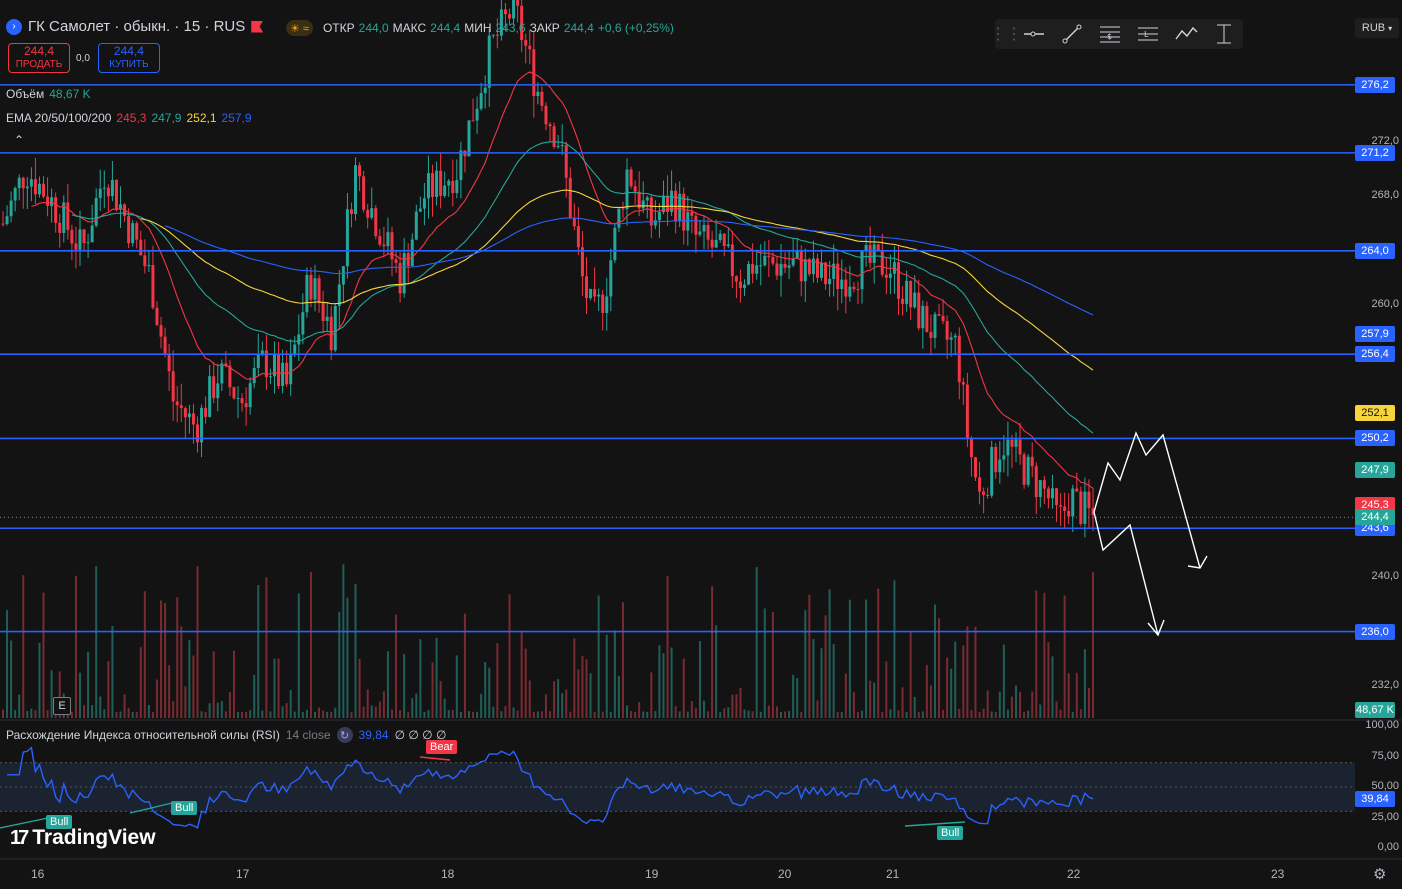 Image resolution: width=1402 pixels, height=889 pixels. Describe the element at coordinates (19, 140) in the screenshot. I see `collapse-legend-icon: ⌃` at that location.